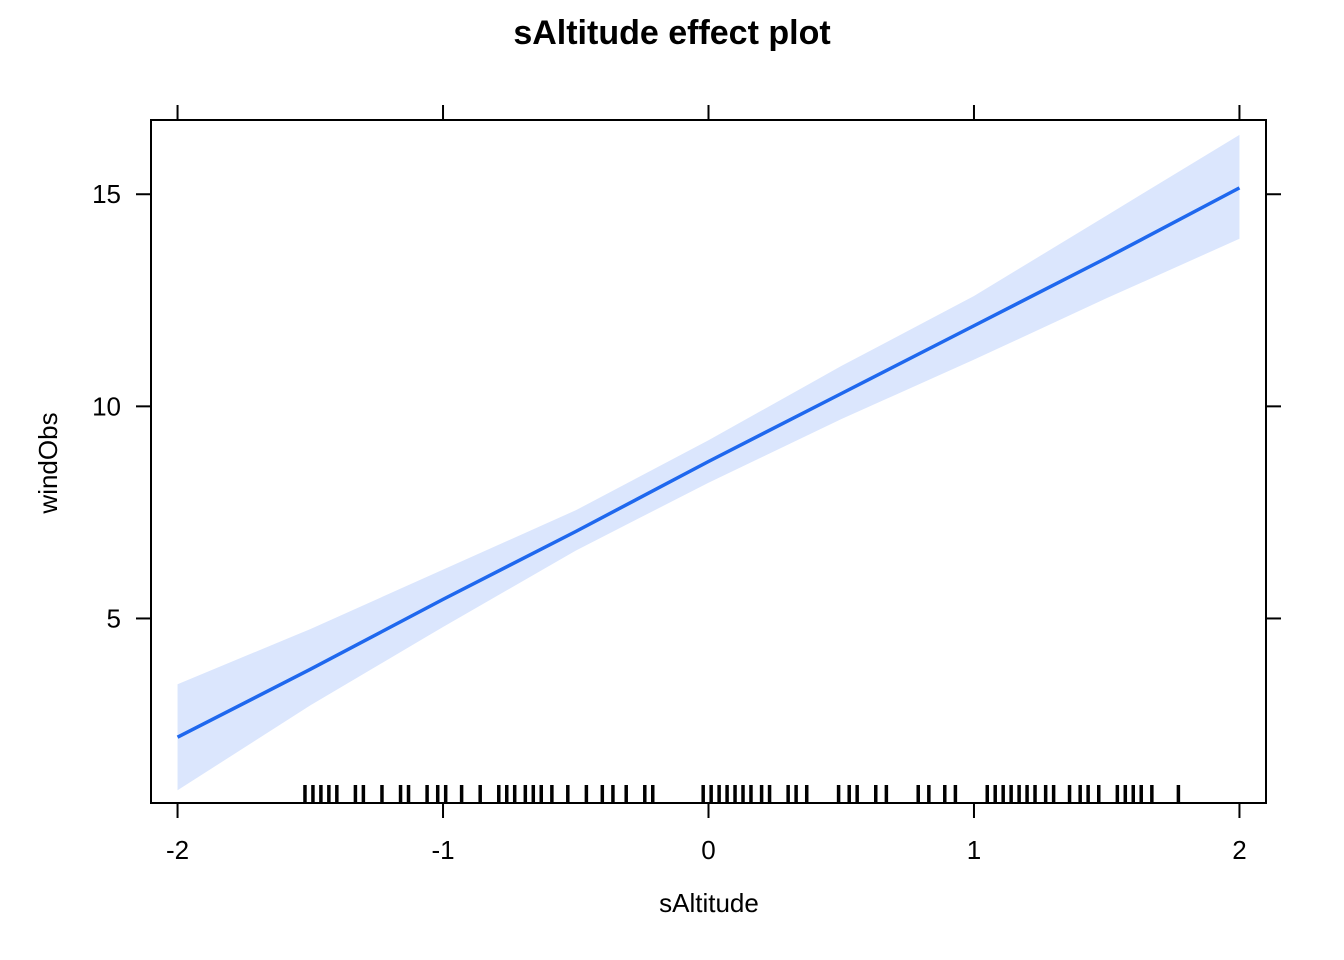 This screenshot has height=960, width=1344. Describe the element at coordinates (177, 850) in the screenshot. I see `x-tick-label: -2` at that location.